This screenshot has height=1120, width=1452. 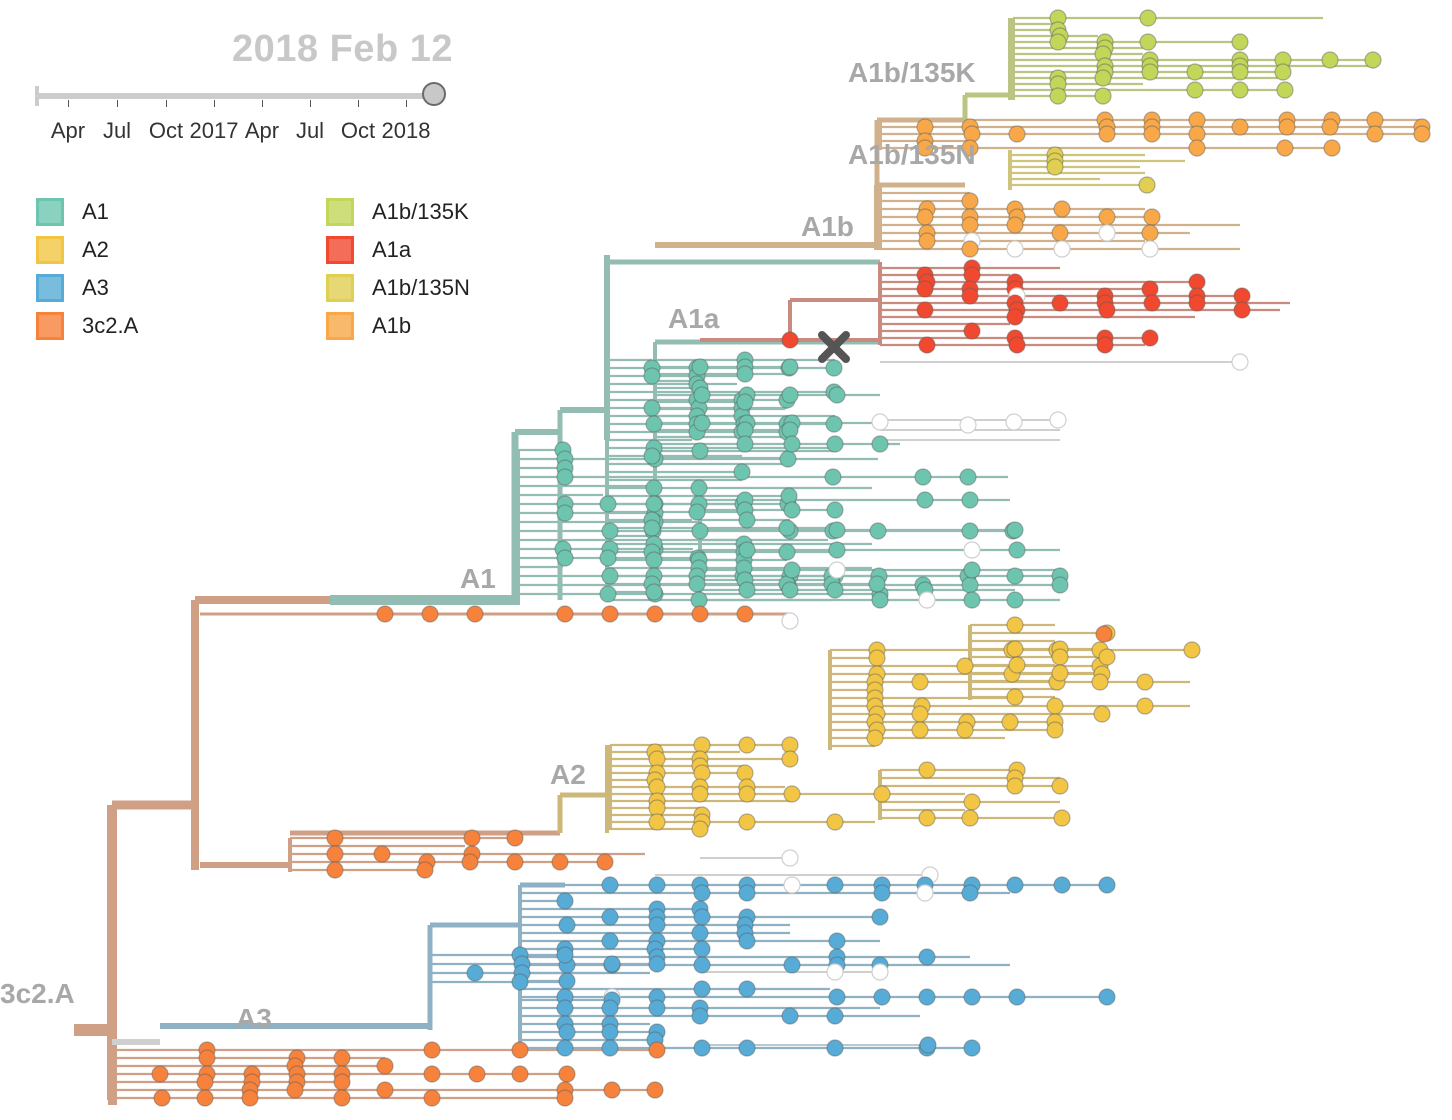 I want to click on slider-handle, so click(x=434, y=94).